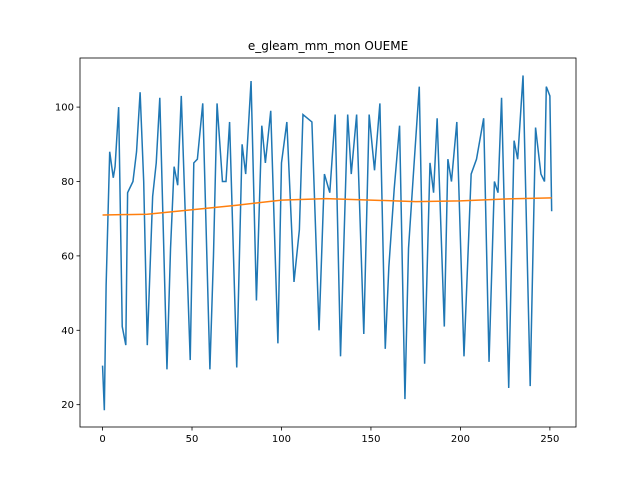  What do you see at coordinates (327, 206) in the screenshot?
I see `series-line` at bounding box center [327, 206].